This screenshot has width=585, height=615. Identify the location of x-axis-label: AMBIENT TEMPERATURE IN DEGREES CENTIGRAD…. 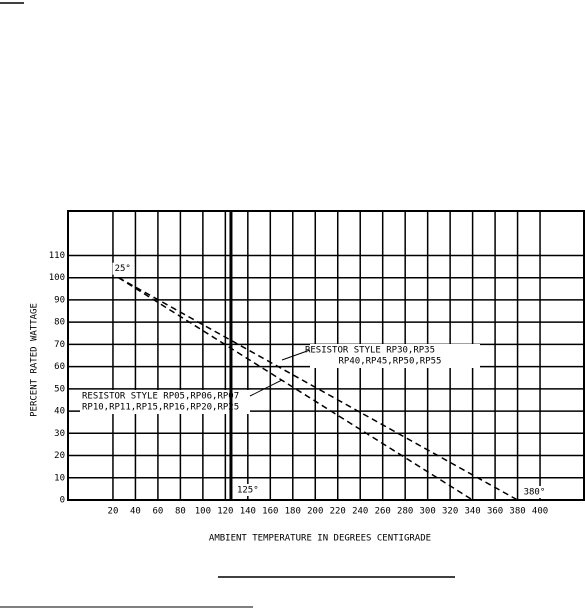
(320, 539).